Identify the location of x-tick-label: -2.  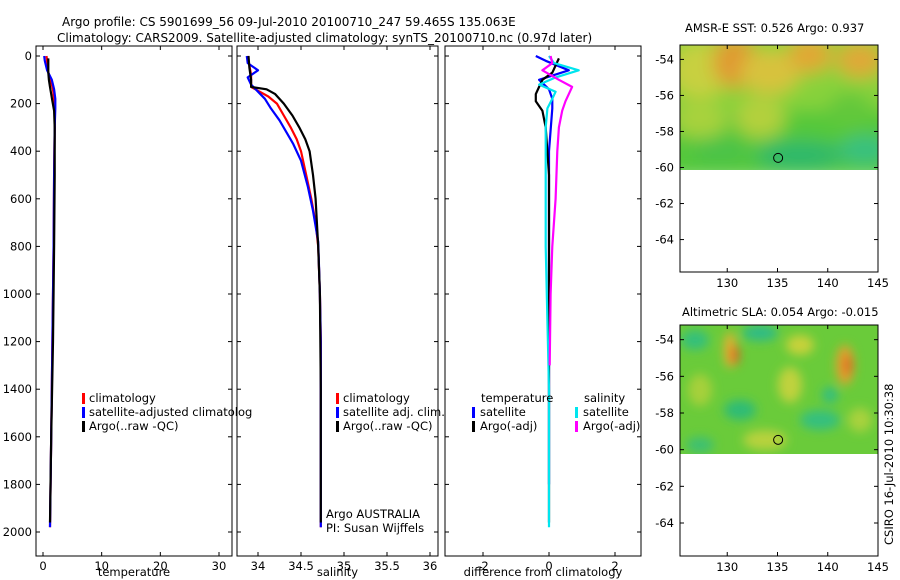
(482, 566).